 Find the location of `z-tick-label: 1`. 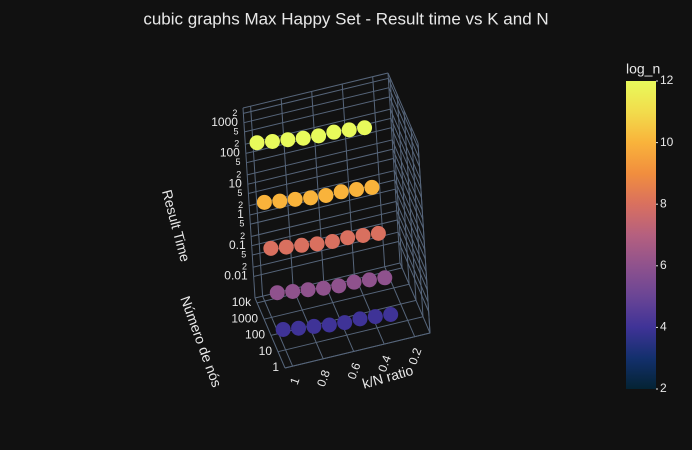

z-tick-label: 1 is located at coordinates (240, 214).